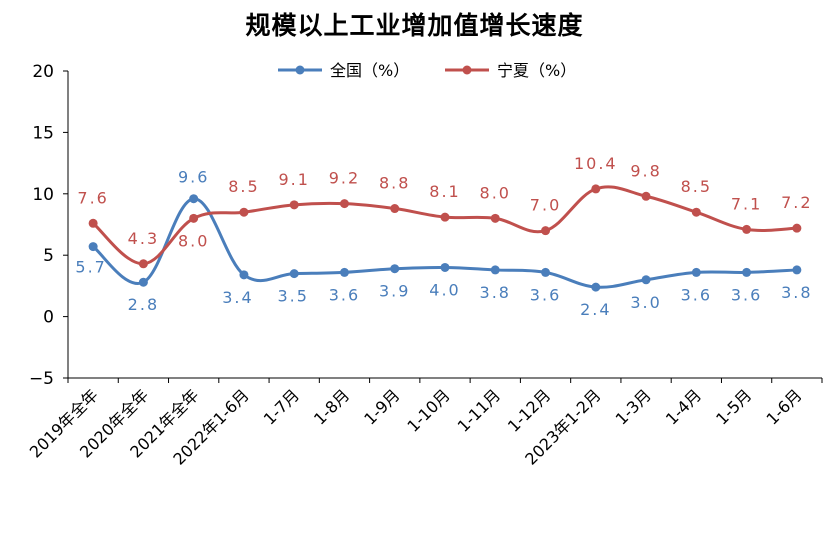 Image resolution: width=829 pixels, height=534 pixels. Describe the element at coordinates (733, 406) in the screenshot. I see `x-tick-label: 1-5月` at that location.